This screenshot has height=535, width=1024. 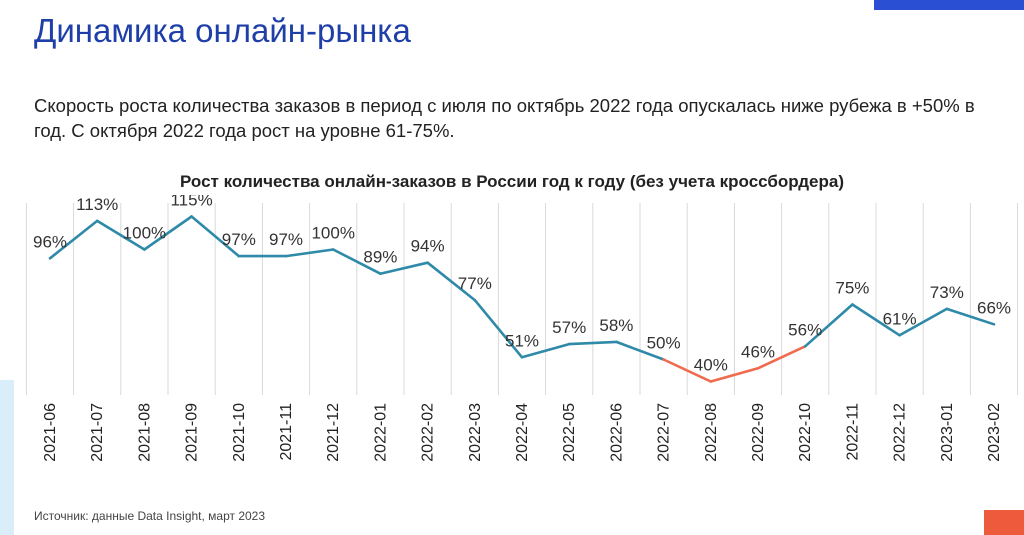 I want to click on data-label: 113%, so click(x=97, y=204).